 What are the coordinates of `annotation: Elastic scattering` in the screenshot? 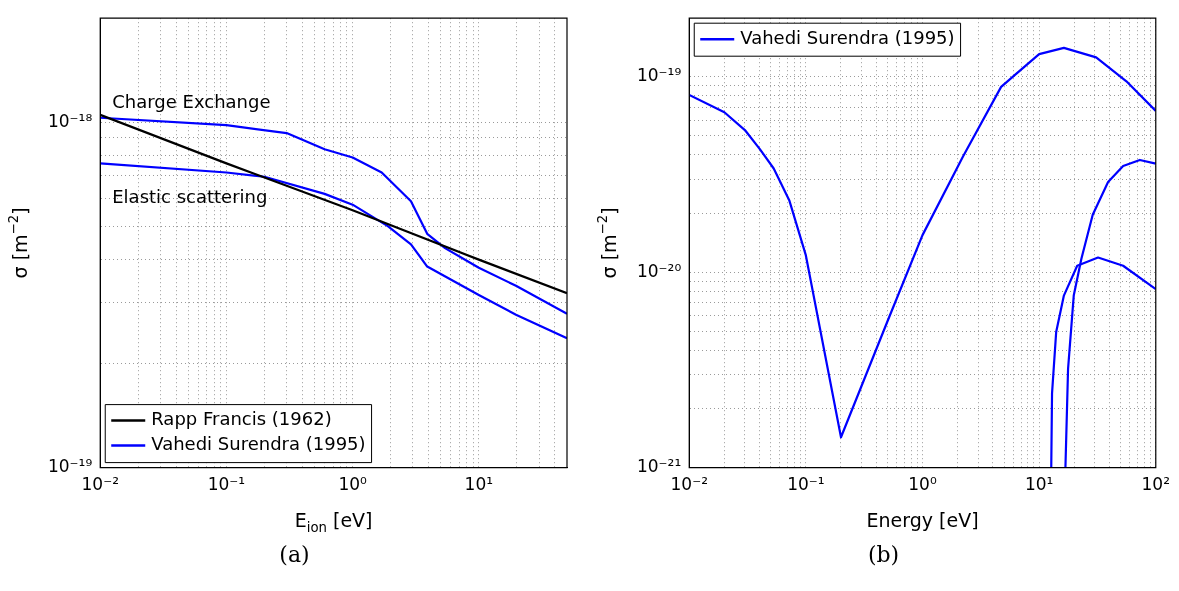 It's located at (190, 196).